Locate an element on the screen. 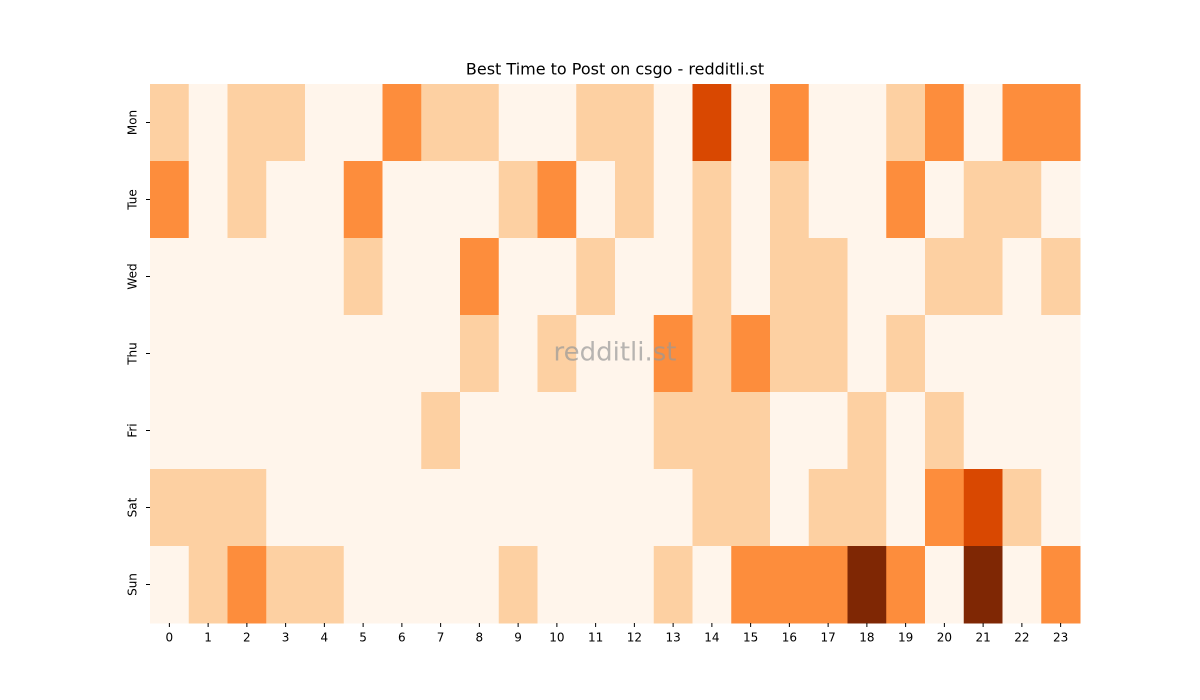 Image resolution: width=1200 pixels, height=700 pixels. y-tick-label: Thu is located at coordinates (133, 354).